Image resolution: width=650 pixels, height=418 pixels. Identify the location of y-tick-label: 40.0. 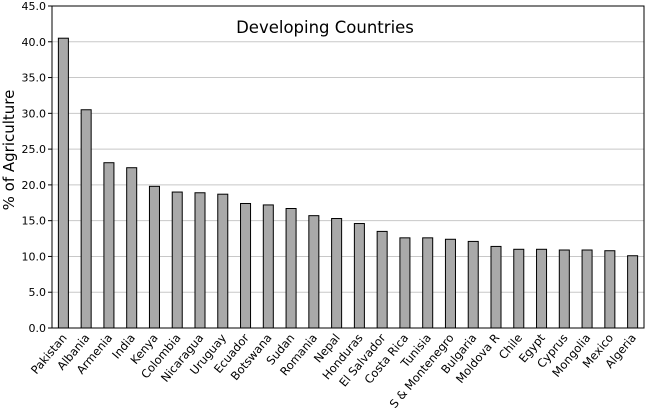
(34, 42).